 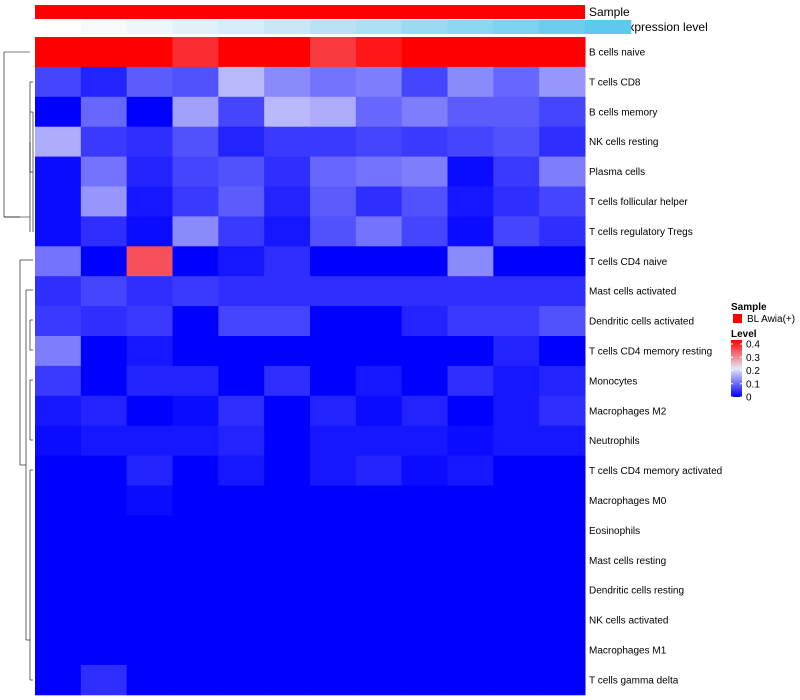 What do you see at coordinates (623, 142) in the screenshot?
I see `row-label: NK cells resting` at bounding box center [623, 142].